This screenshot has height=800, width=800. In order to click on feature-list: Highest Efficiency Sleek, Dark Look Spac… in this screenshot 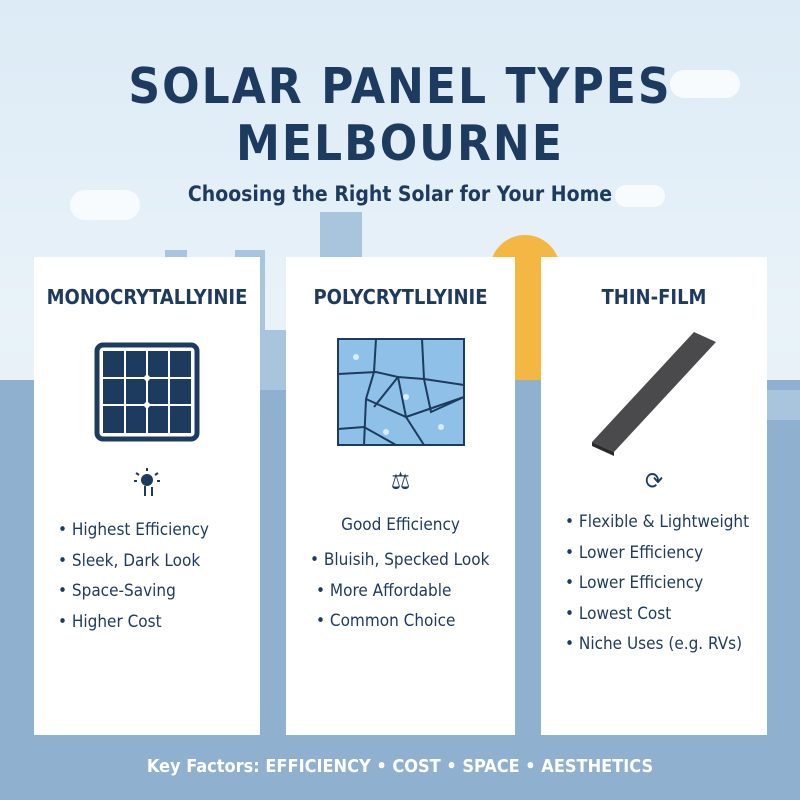, I will do `click(133, 576)`.